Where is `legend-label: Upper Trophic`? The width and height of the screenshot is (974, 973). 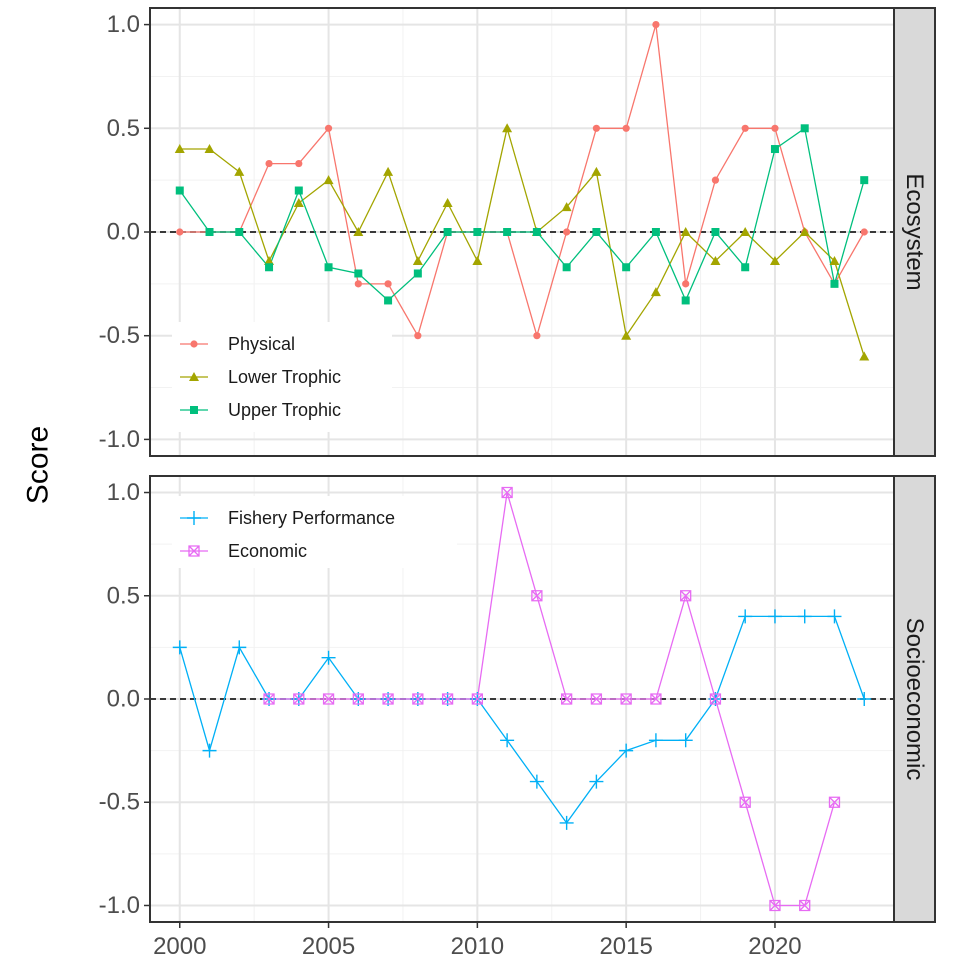
legend-label: Upper Trophic is located at coordinates (284, 410).